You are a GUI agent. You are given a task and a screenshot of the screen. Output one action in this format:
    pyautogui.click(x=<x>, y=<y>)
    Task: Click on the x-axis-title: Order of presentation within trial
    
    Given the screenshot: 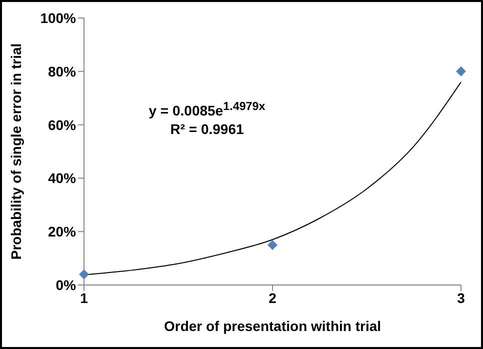 What is the action you would take?
    pyautogui.click(x=273, y=326)
    